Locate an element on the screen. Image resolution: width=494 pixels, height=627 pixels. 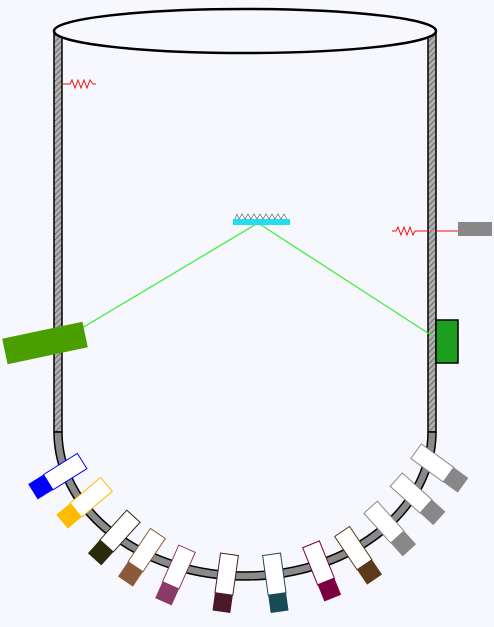
left-wall is located at coordinates (58, 231).